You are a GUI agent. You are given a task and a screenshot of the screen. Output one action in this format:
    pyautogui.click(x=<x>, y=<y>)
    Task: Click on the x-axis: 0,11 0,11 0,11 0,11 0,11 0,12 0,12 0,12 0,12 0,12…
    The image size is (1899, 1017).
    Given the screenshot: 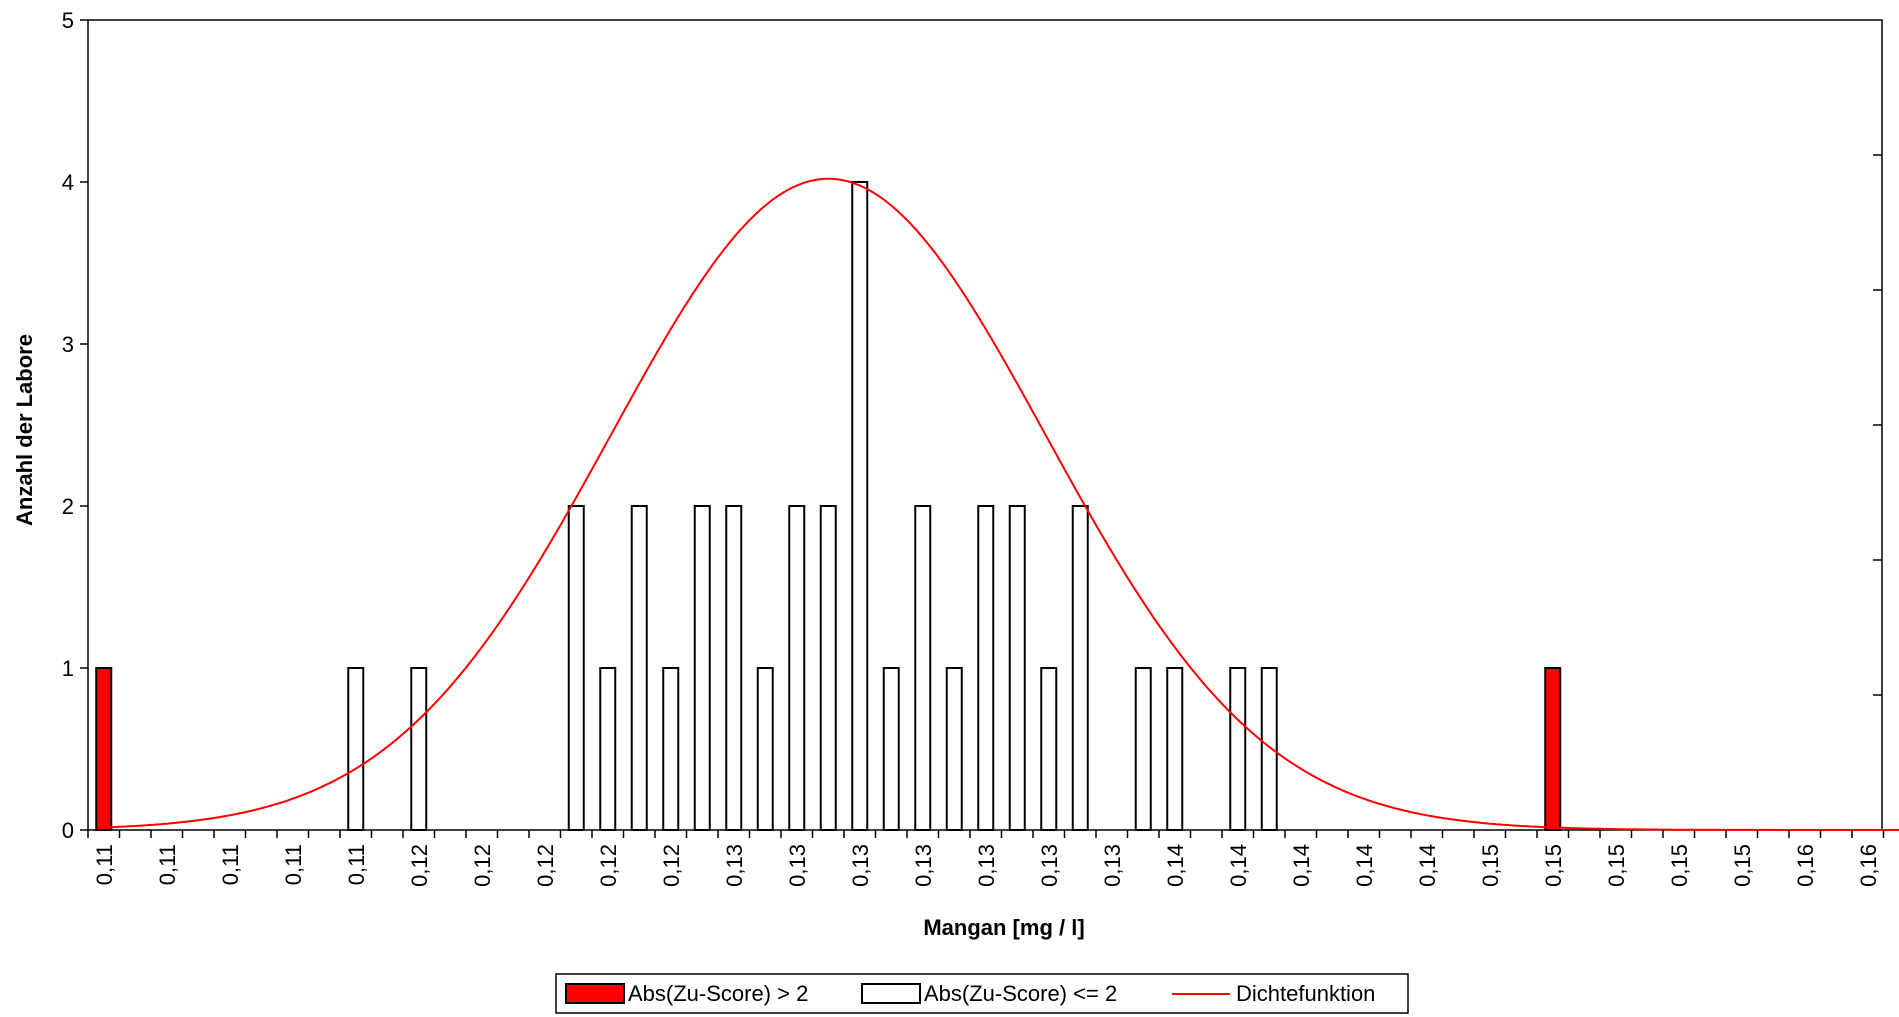 What is the action you would take?
    pyautogui.click(x=986, y=858)
    